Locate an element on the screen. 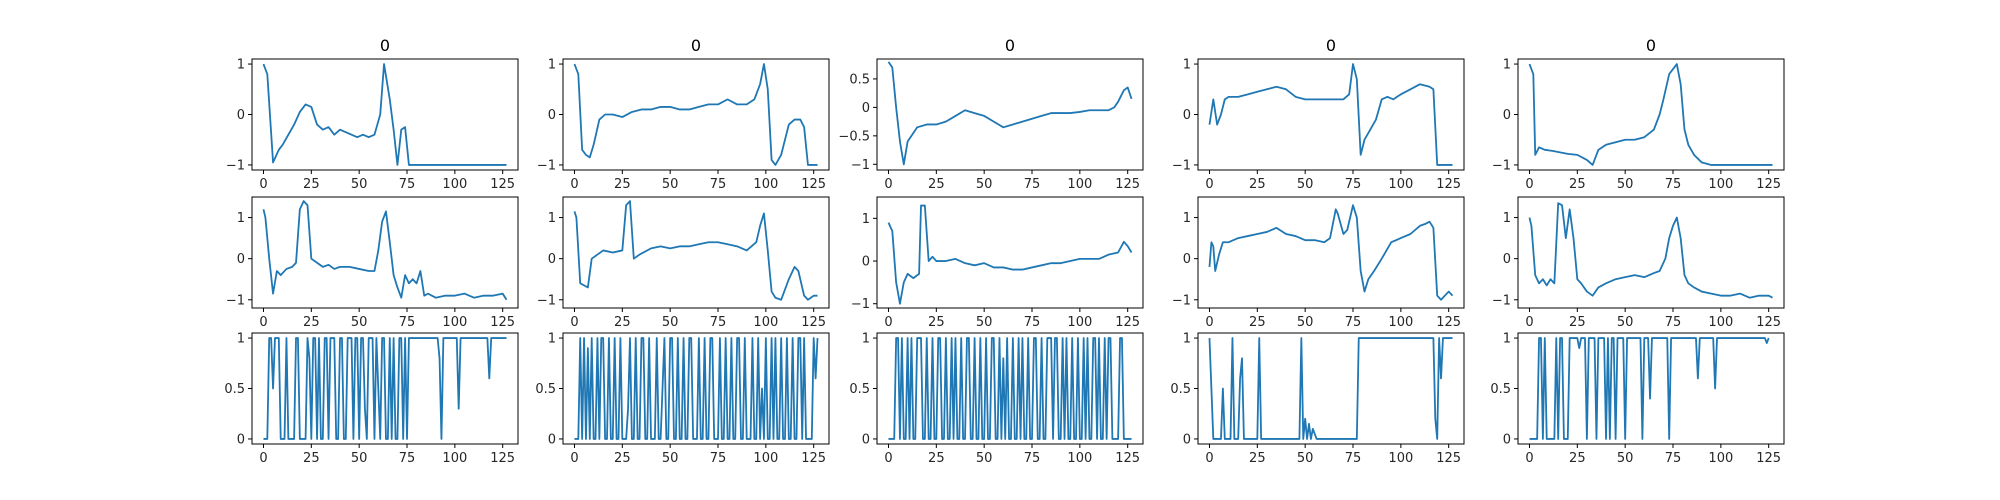 The width and height of the screenshot is (2000, 500). subplot-r2-c4: 0 25 50 75 100 125 0 0.5 1 is located at coordinates (1637, 399).